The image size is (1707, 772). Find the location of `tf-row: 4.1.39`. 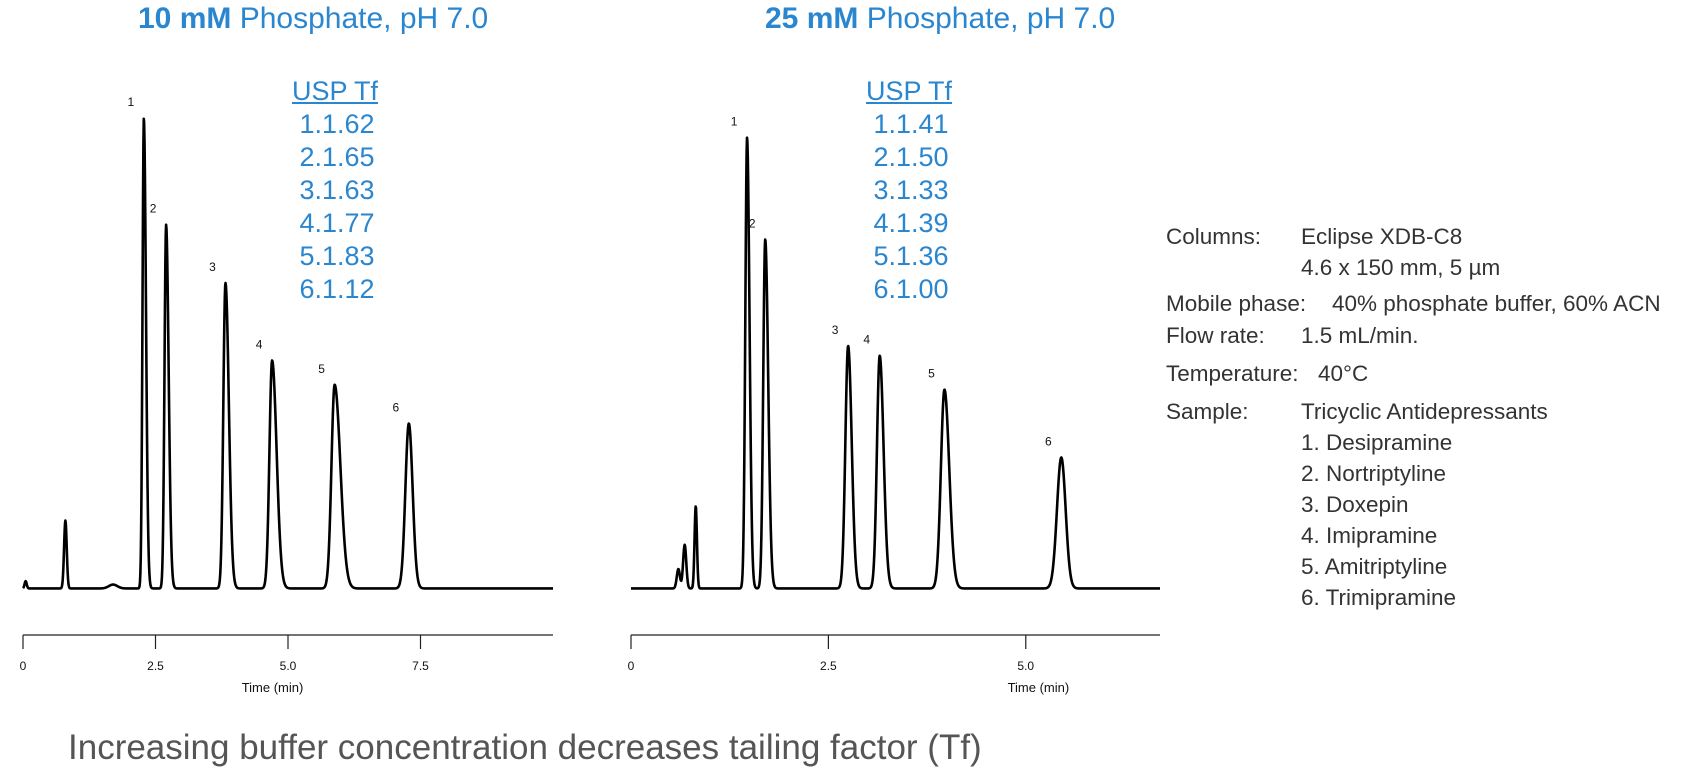

tf-row: 4.1.39 is located at coordinates (911, 223).